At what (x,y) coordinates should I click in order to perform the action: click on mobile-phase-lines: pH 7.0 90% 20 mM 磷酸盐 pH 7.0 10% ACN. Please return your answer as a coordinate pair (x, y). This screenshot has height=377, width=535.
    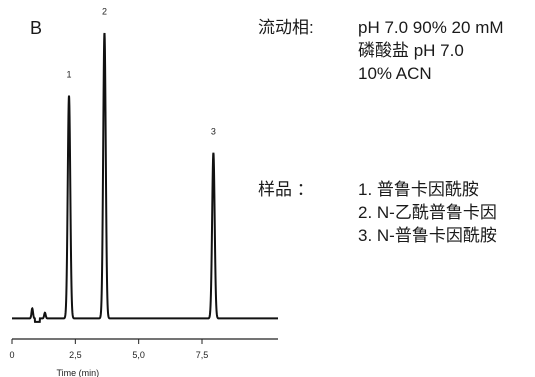
    Looking at the image, I should click on (431, 50).